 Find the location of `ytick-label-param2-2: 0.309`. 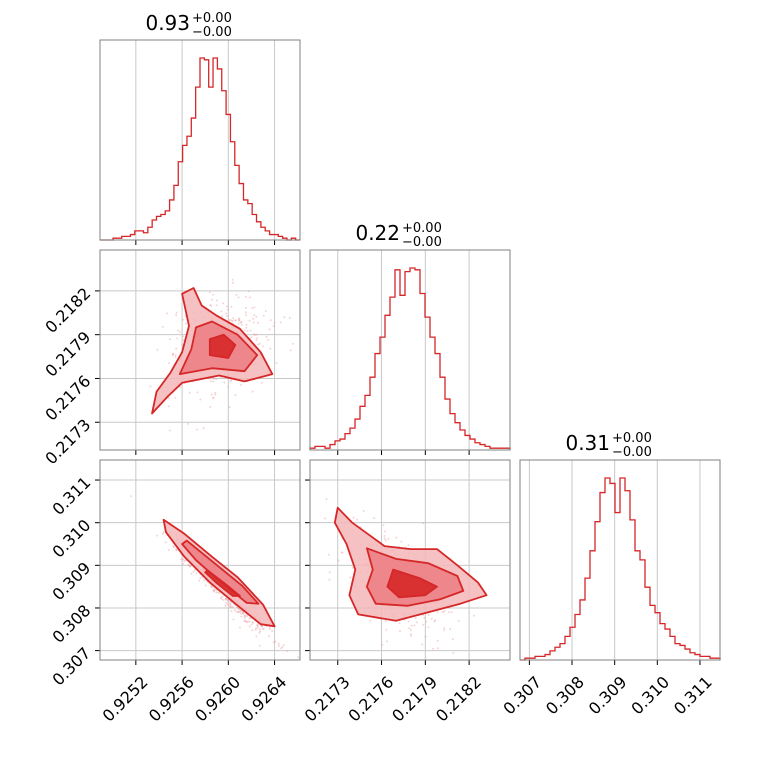

ytick-label-param2-2: 0.309 is located at coordinates (72, 581).